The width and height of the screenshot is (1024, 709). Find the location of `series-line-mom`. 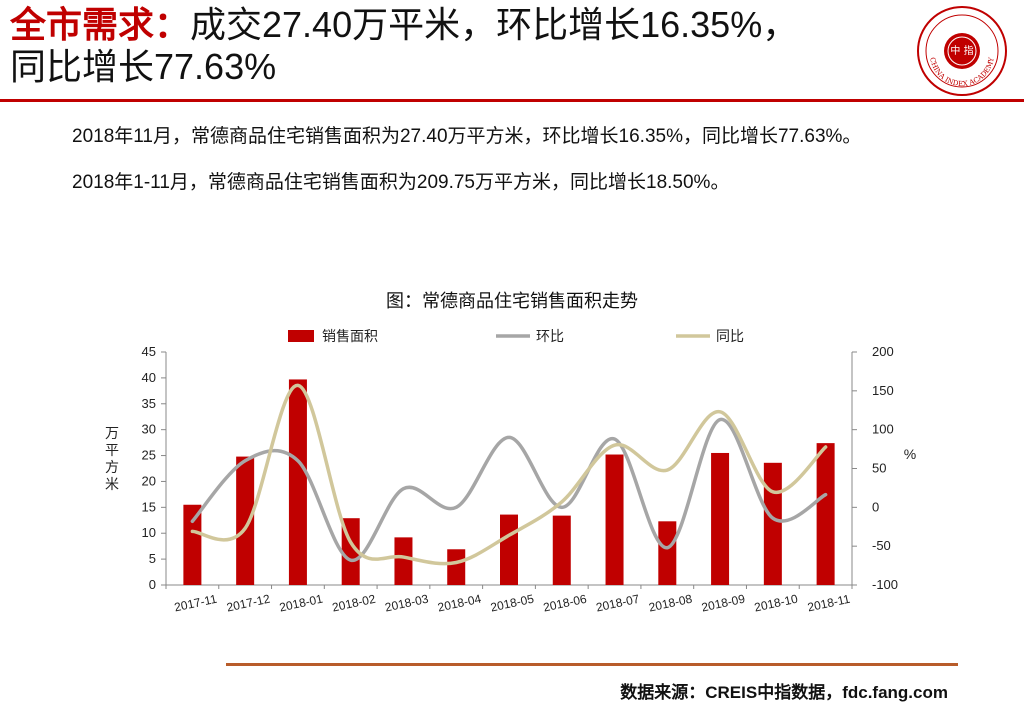

series-line-mom is located at coordinates (509, 489).